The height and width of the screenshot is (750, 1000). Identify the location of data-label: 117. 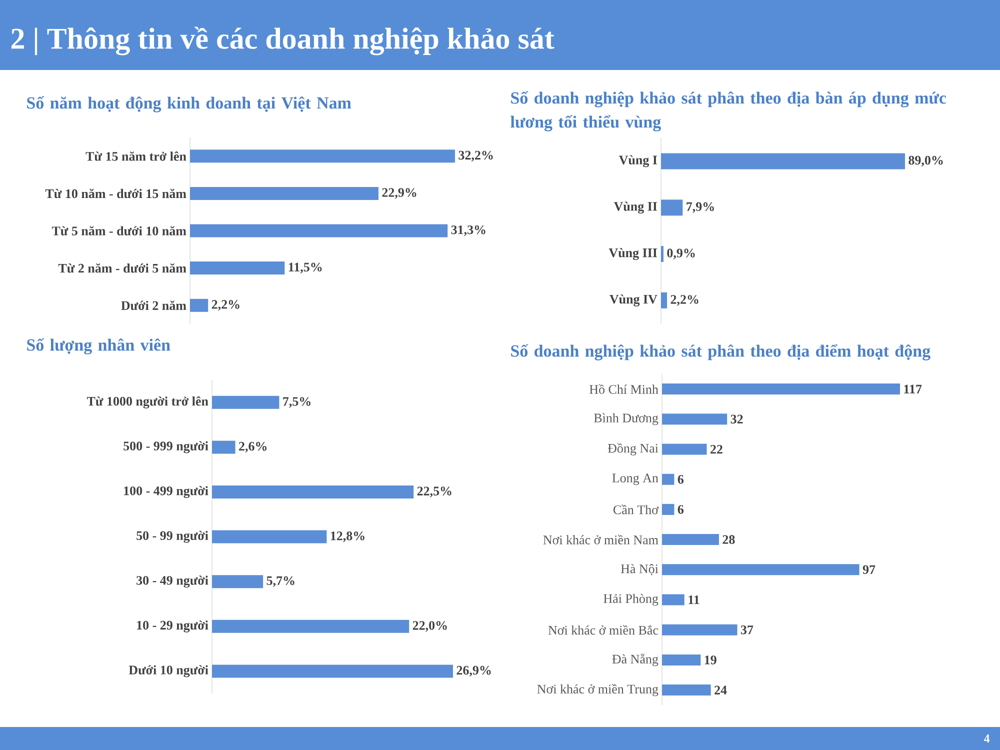
(913, 389).